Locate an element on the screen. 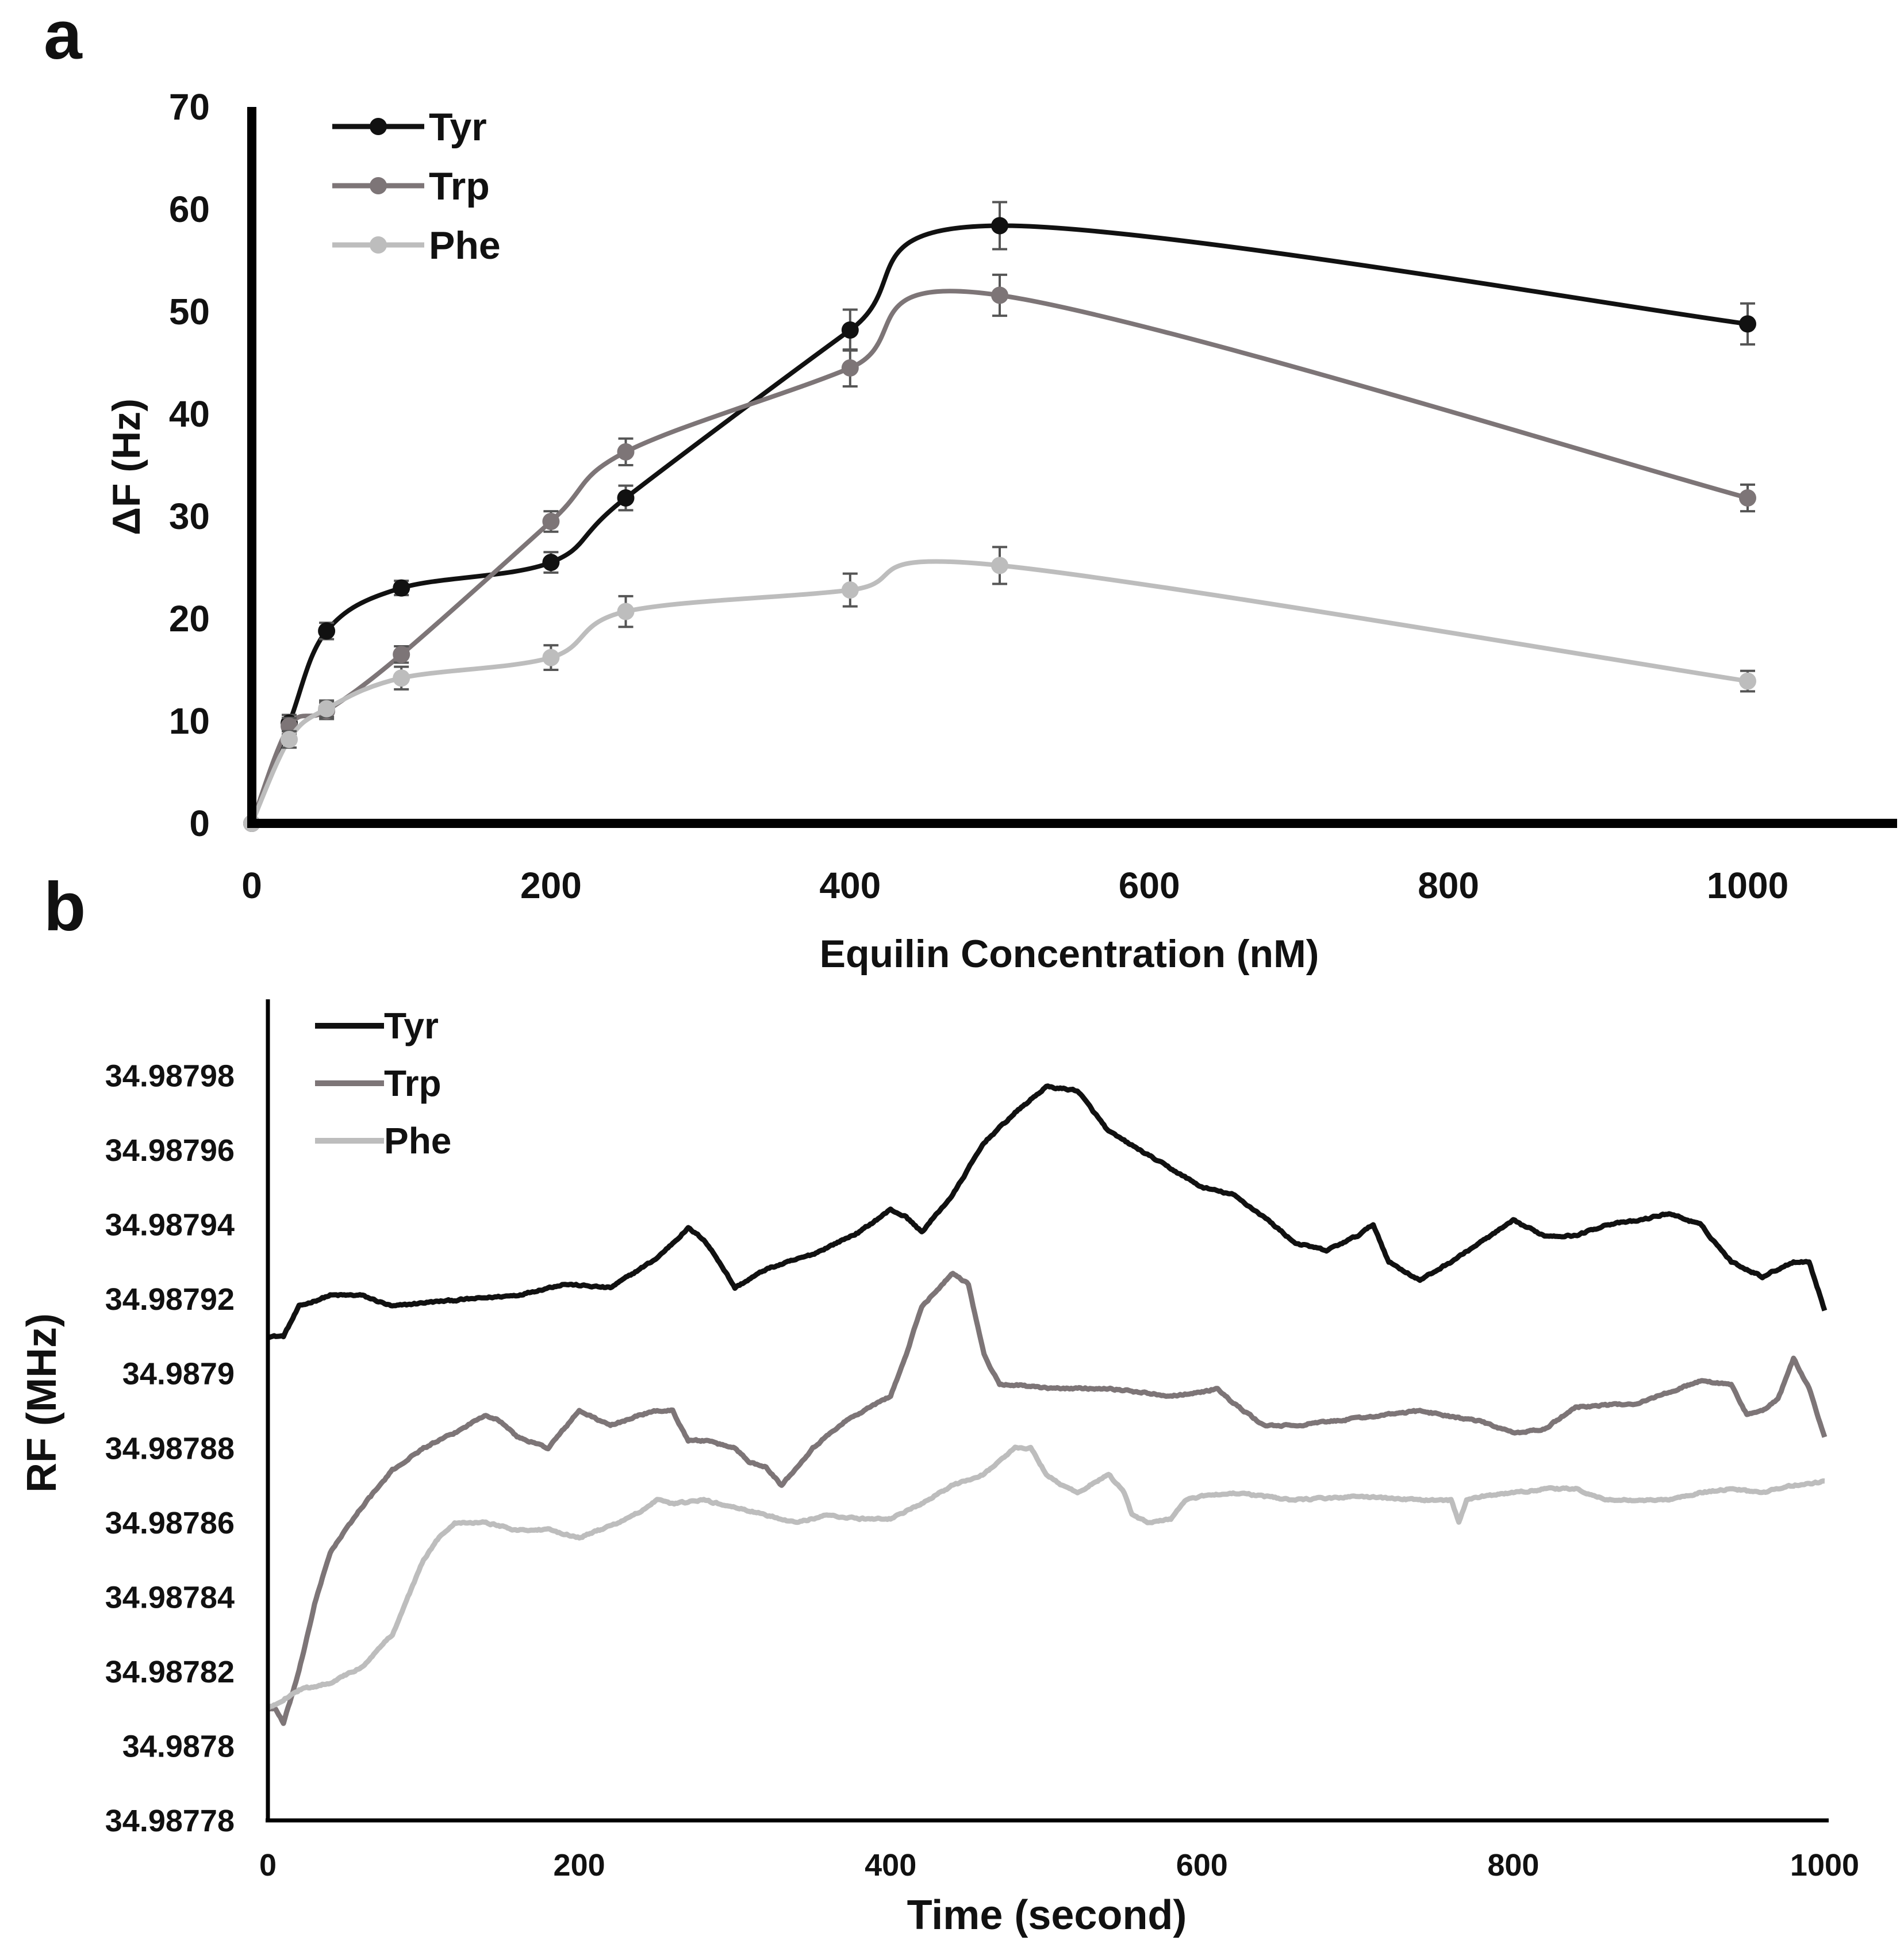  panel-a-y-tick-label: 0 is located at coordinates (200, 823).